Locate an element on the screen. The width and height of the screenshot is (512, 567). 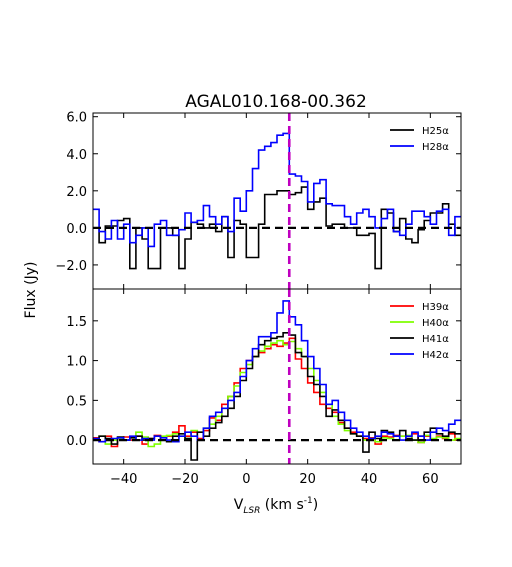
top-series-H28-line is located at coordinates (277, 190).